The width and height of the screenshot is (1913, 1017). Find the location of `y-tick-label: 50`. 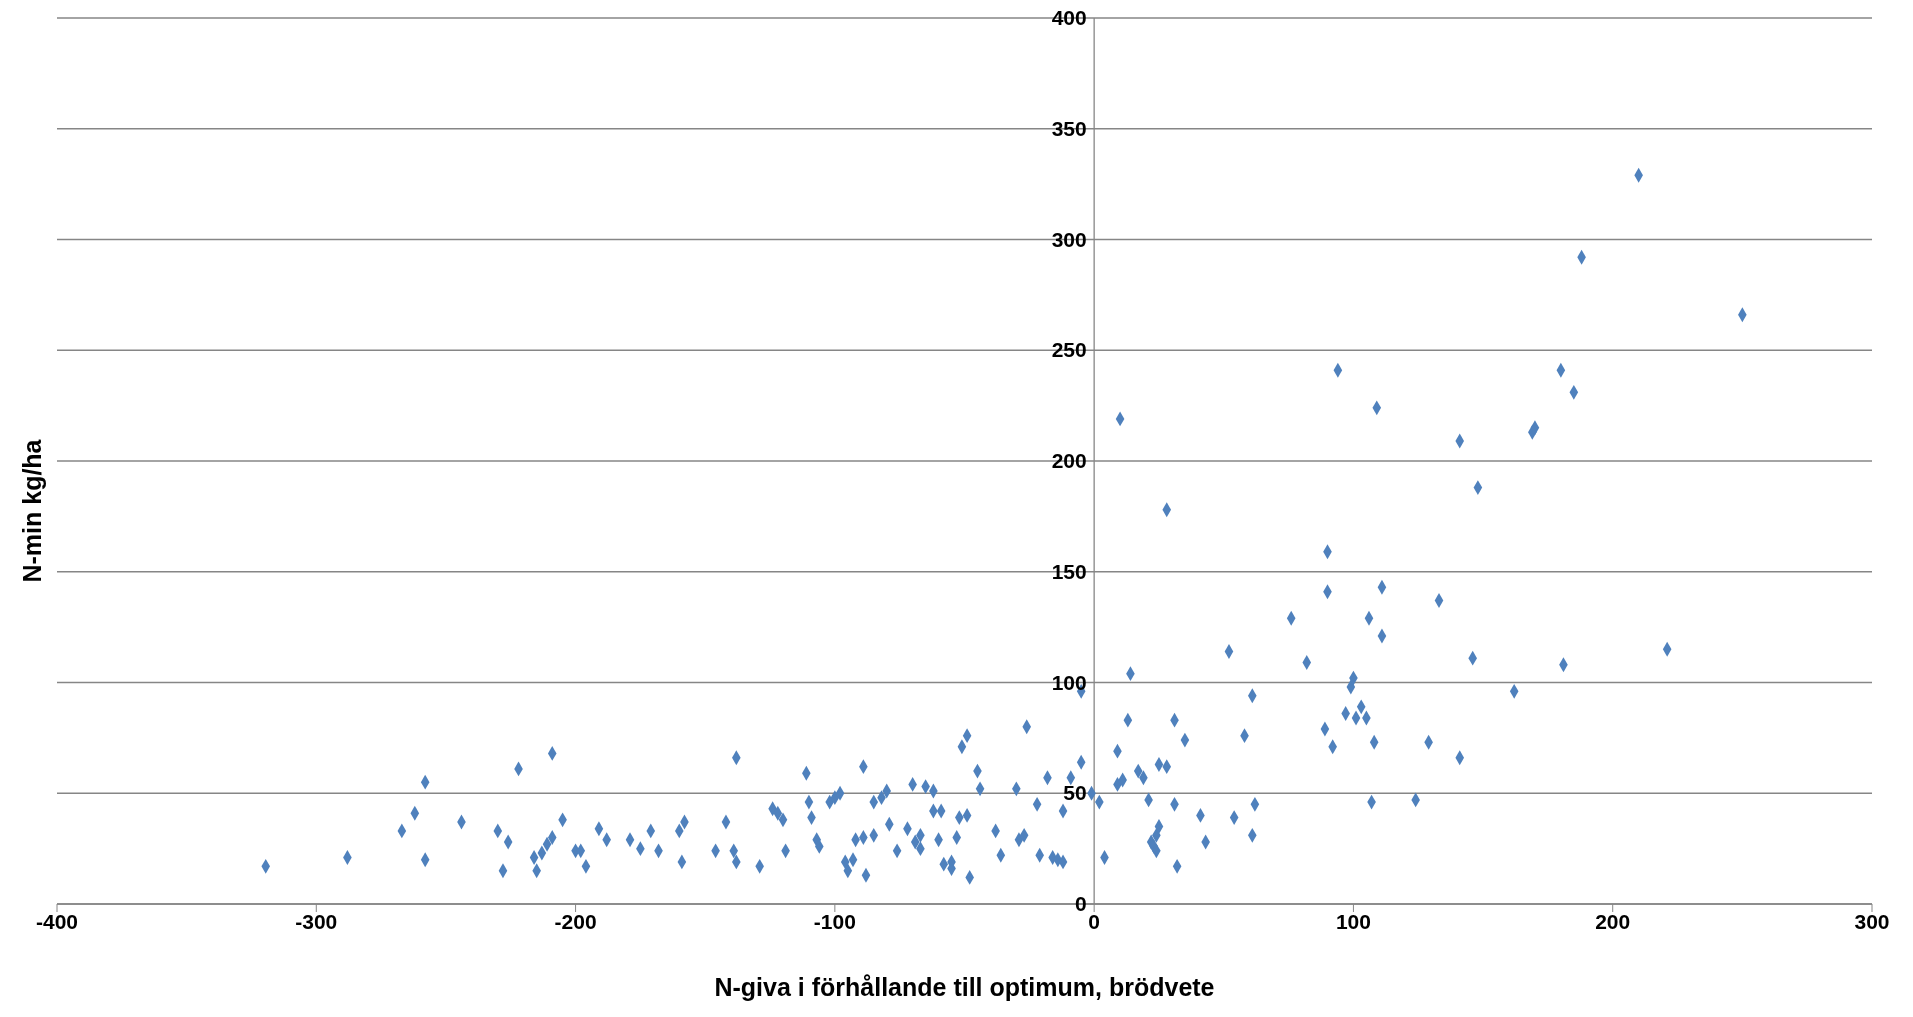

y-tick-label: 50 is located at coordinates (1075, 793).